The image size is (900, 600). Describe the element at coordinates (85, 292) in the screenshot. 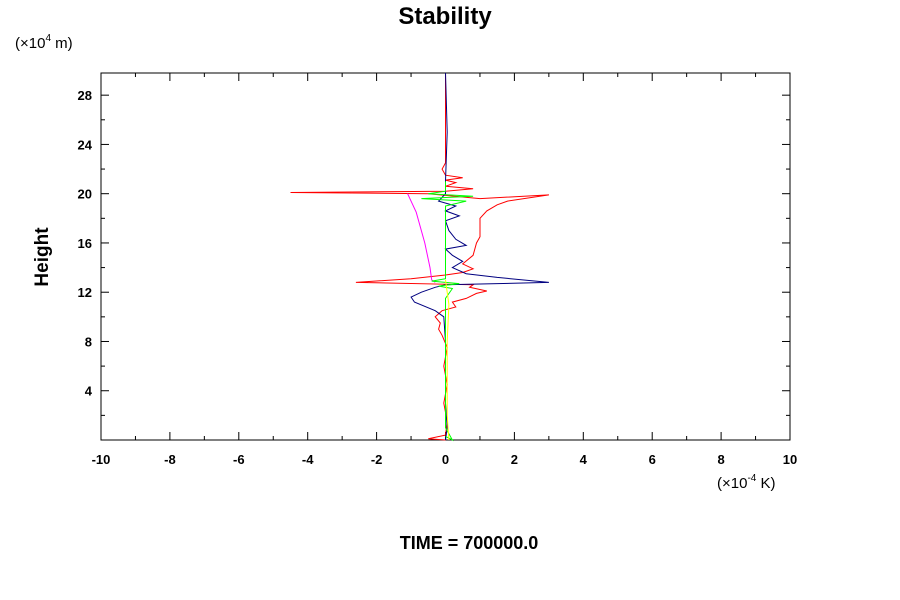

I see `y-tick-label: 12` at that location.